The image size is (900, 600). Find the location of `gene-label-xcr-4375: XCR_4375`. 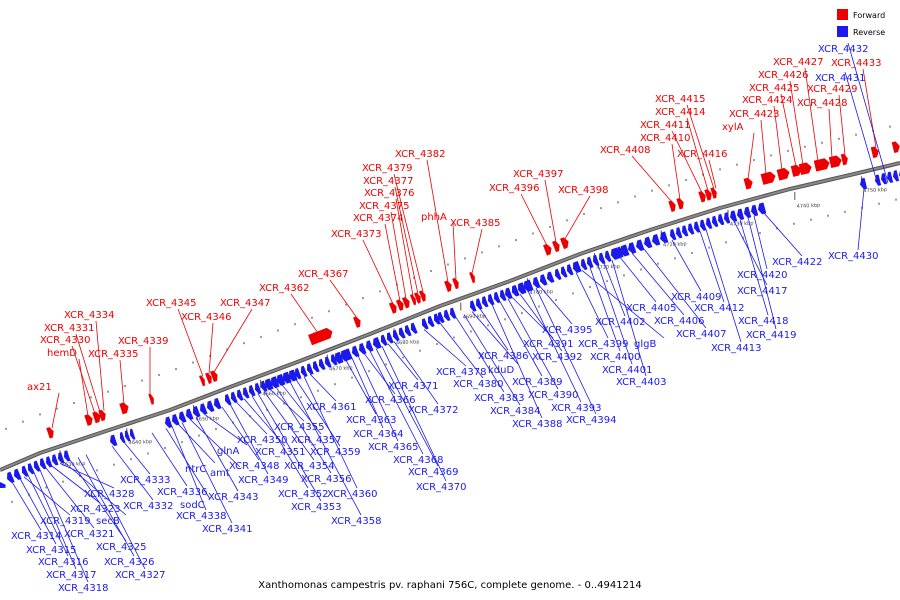

gene-label-xcr-4375: XCR_4375 is located at coordinates (384, 206).